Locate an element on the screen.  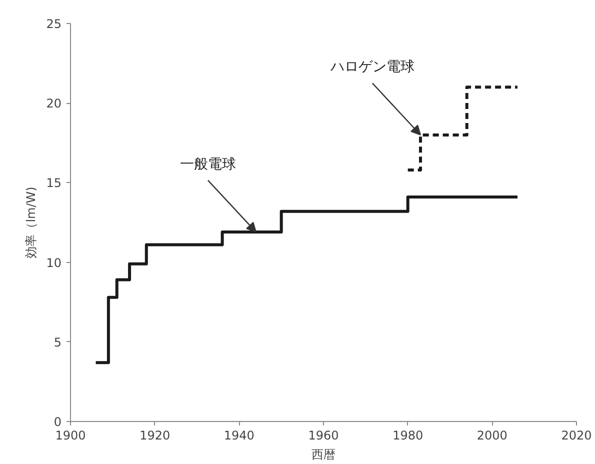
x-tick-label: 2000 is located at coordinates (492, 435).